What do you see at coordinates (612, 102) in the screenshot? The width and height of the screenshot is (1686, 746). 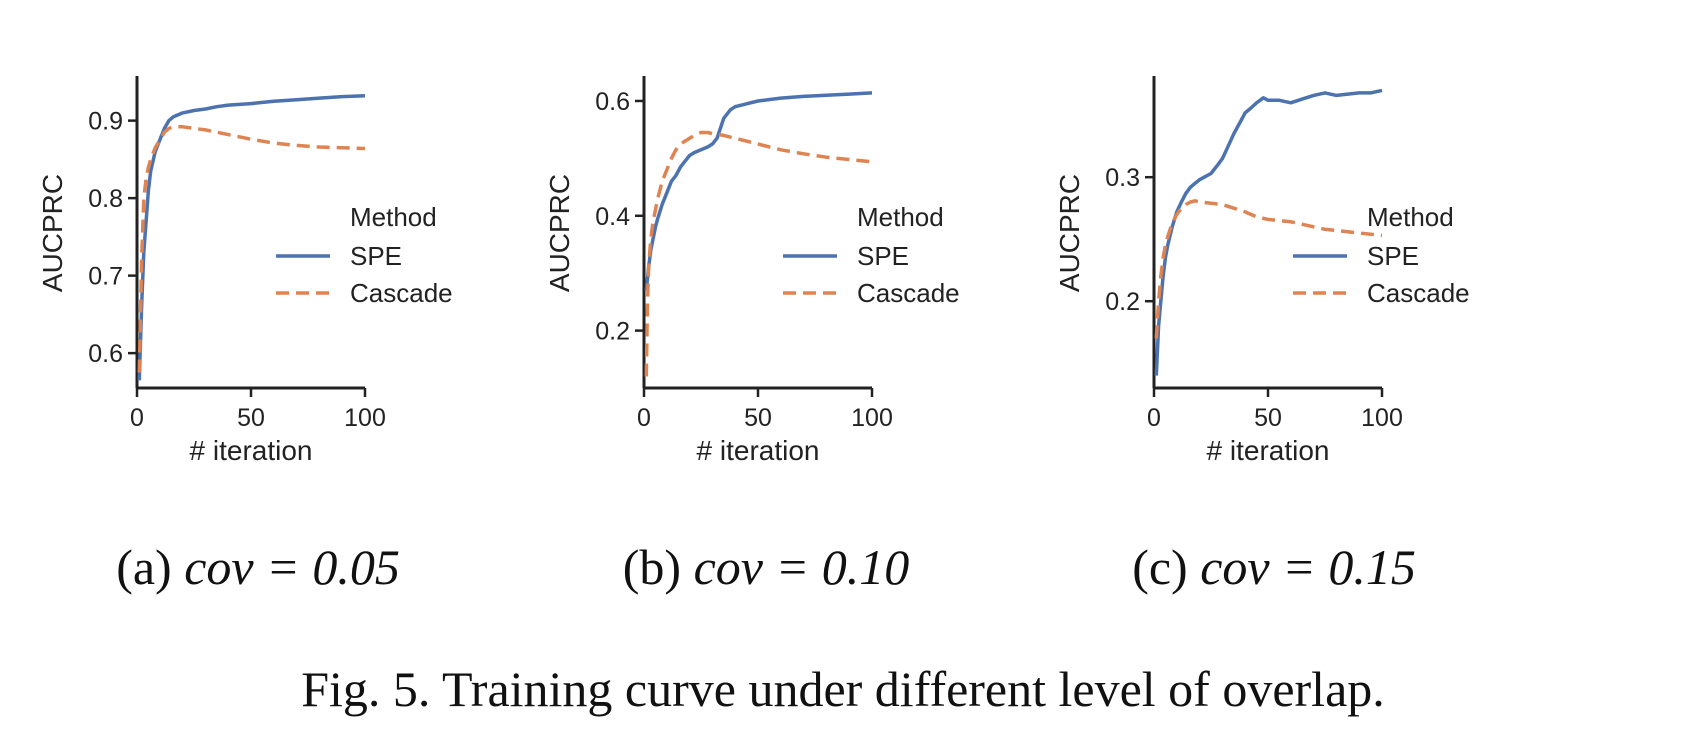 I see `y-tick-label-b-2: 0.6` at bounding box center [612, 102].